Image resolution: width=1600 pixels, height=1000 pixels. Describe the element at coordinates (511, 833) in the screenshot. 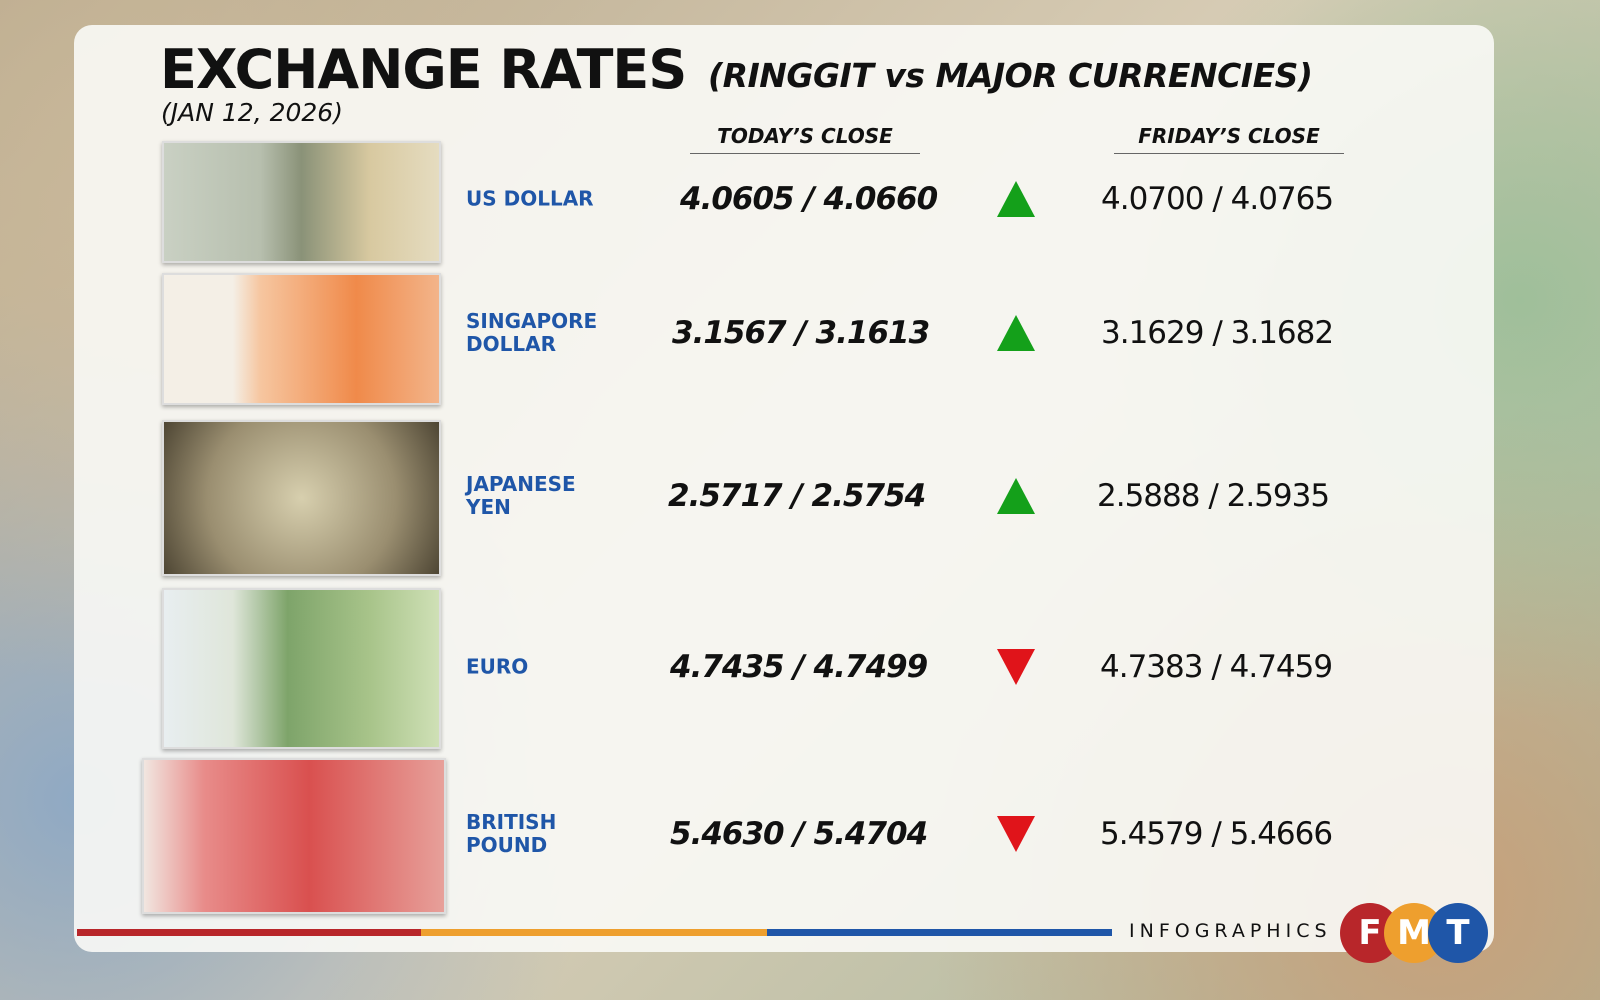

I see `currency-name: BRITISH POUND` at that location.